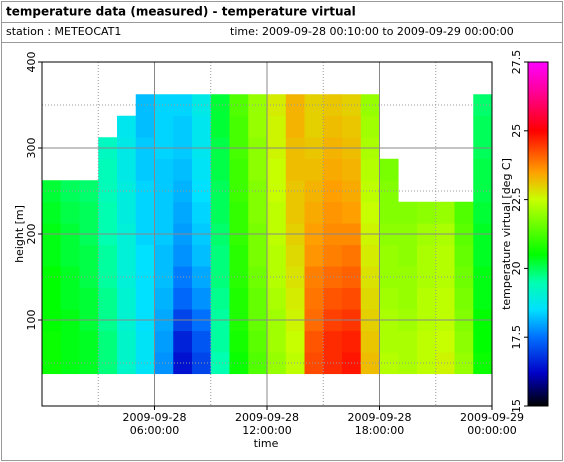  I want to click on x-tick-label: 2009-09-28 06:00:00, so click(154, 424).